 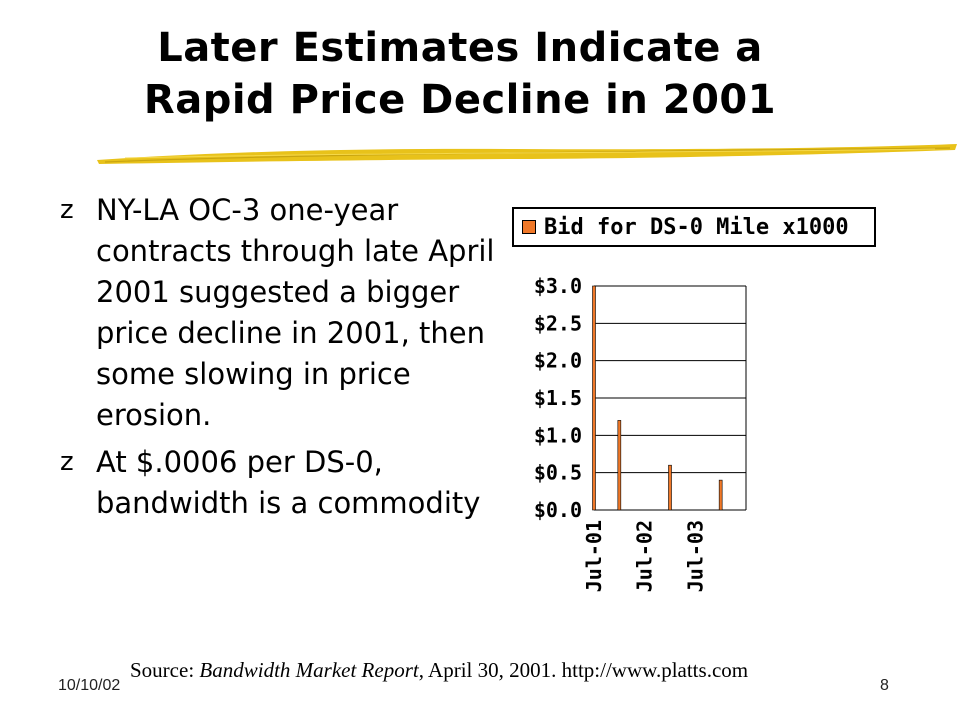 What do you see at coordinates (527, 154) in the screenshot?
I see `brush-stroke-underline` at bounding box center [527, 154].